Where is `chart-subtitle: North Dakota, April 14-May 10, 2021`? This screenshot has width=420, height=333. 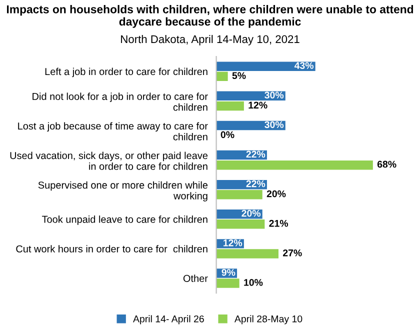 chart-subtitle: North Dakota, April 14-May 10, 2021 is located at coordinates (210, 40).